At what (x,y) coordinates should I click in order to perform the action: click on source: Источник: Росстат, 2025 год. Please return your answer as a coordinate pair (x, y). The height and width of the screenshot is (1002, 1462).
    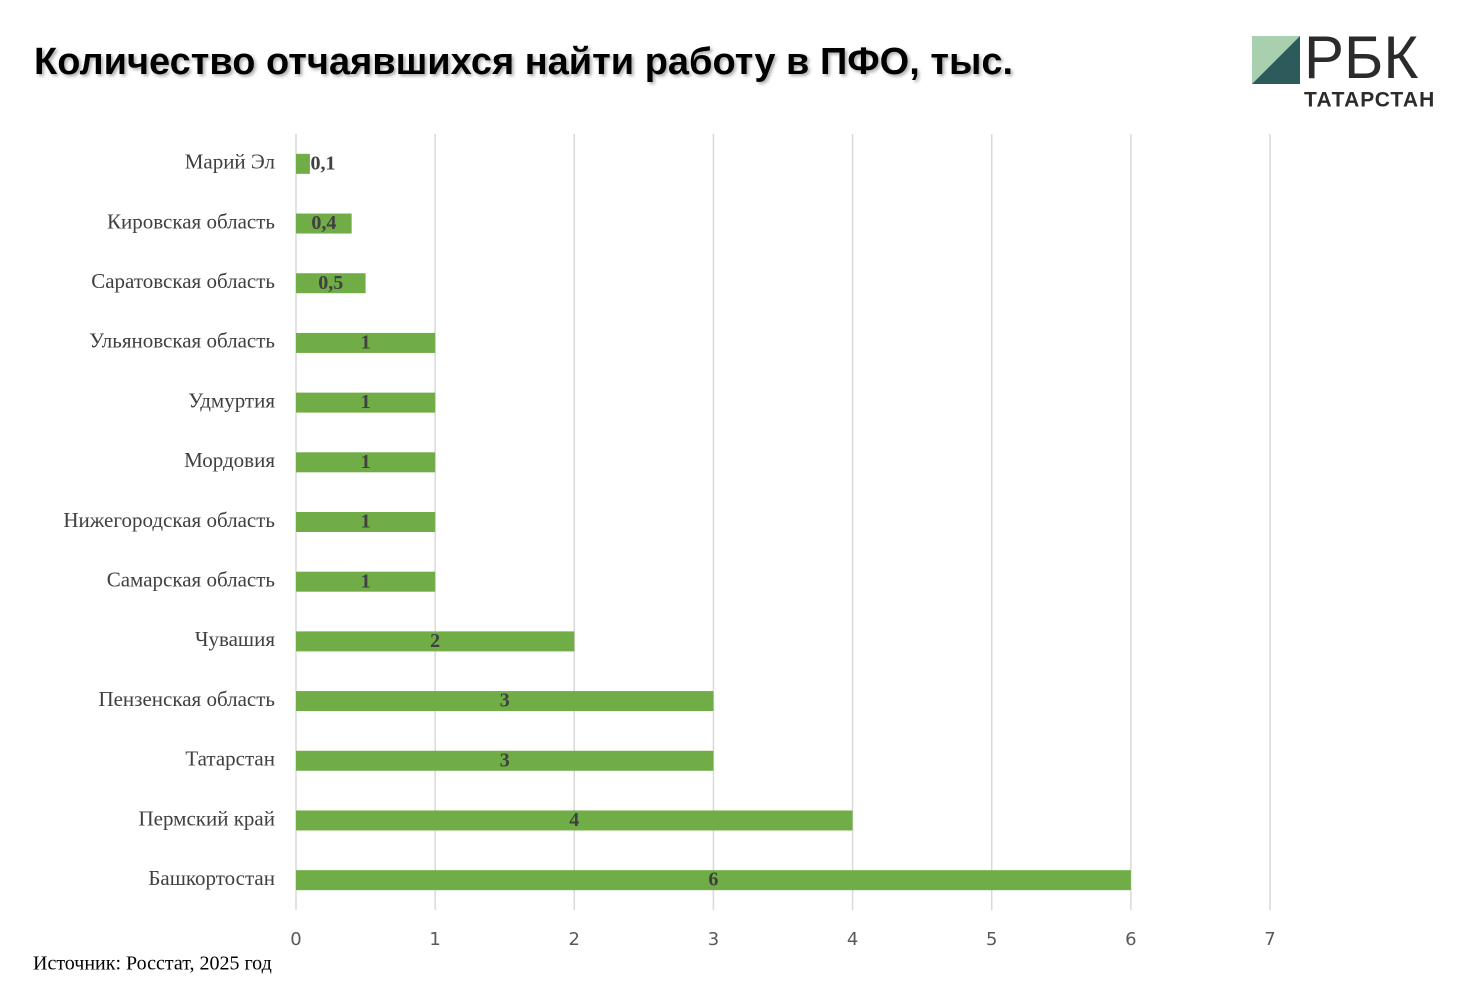
    Looking at the image, I should click on (152, 964).